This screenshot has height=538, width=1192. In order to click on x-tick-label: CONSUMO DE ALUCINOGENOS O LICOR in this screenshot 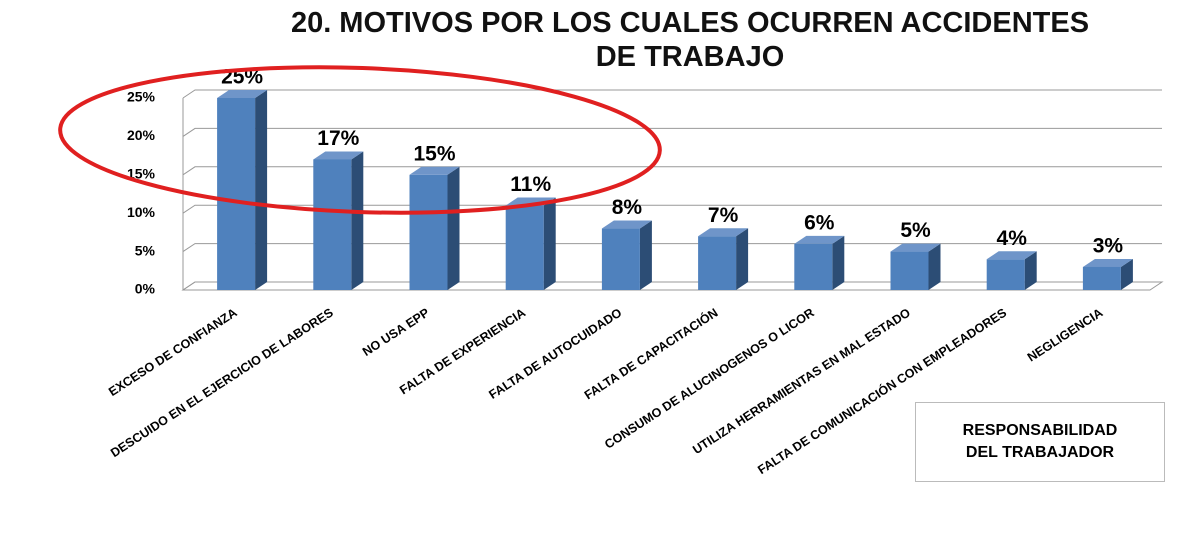, I will do `click(709, 379)`.